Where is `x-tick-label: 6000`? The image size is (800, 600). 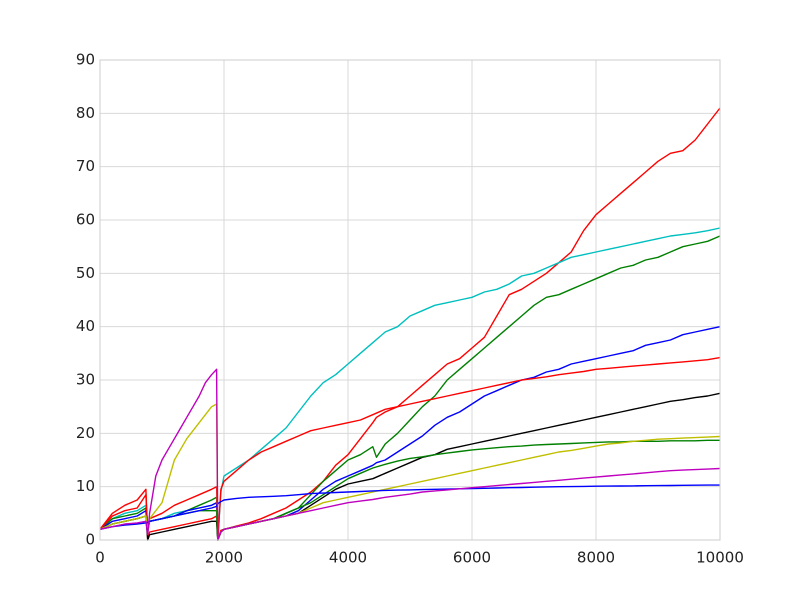 x-tick-label: 6000 is located at coordinates (472, 558).